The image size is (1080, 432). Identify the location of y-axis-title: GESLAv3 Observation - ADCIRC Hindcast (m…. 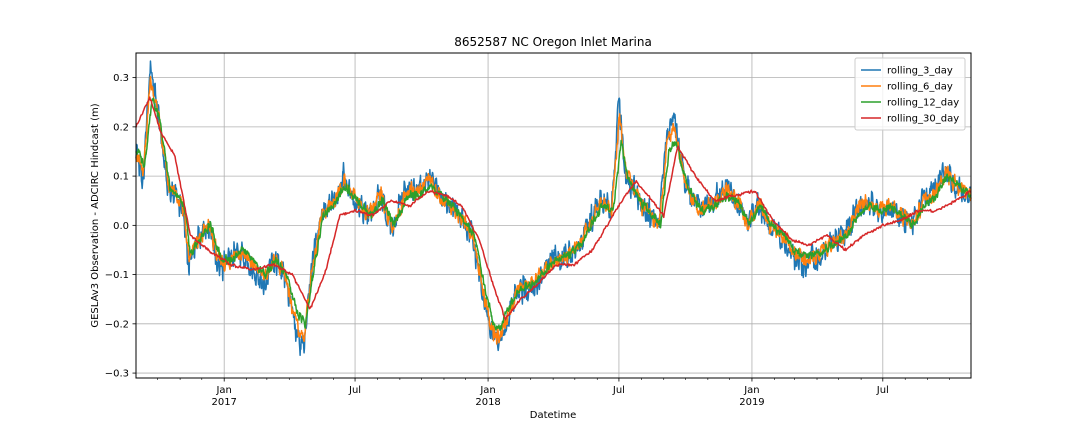
(95, 215).